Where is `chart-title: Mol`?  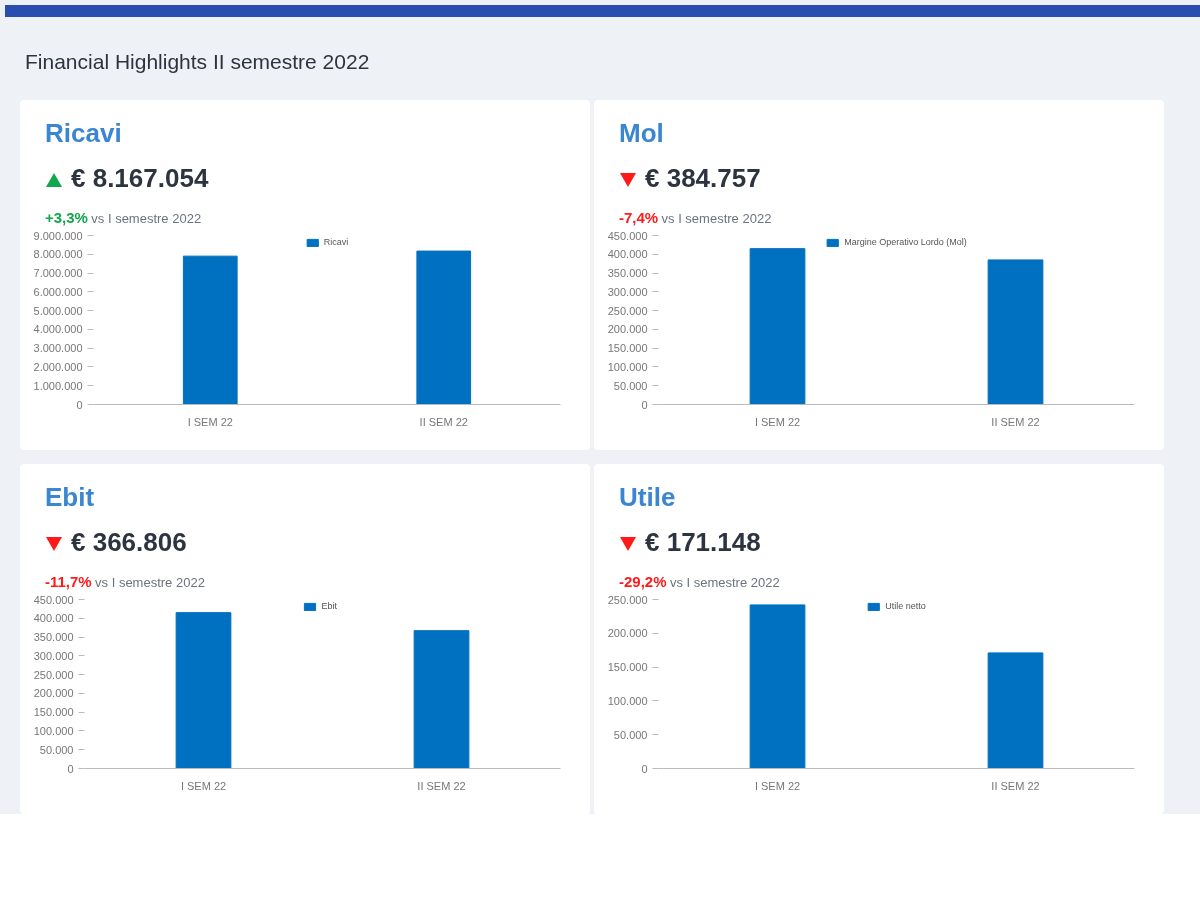 chart-title: Mol is located at coordinates (642, 133).